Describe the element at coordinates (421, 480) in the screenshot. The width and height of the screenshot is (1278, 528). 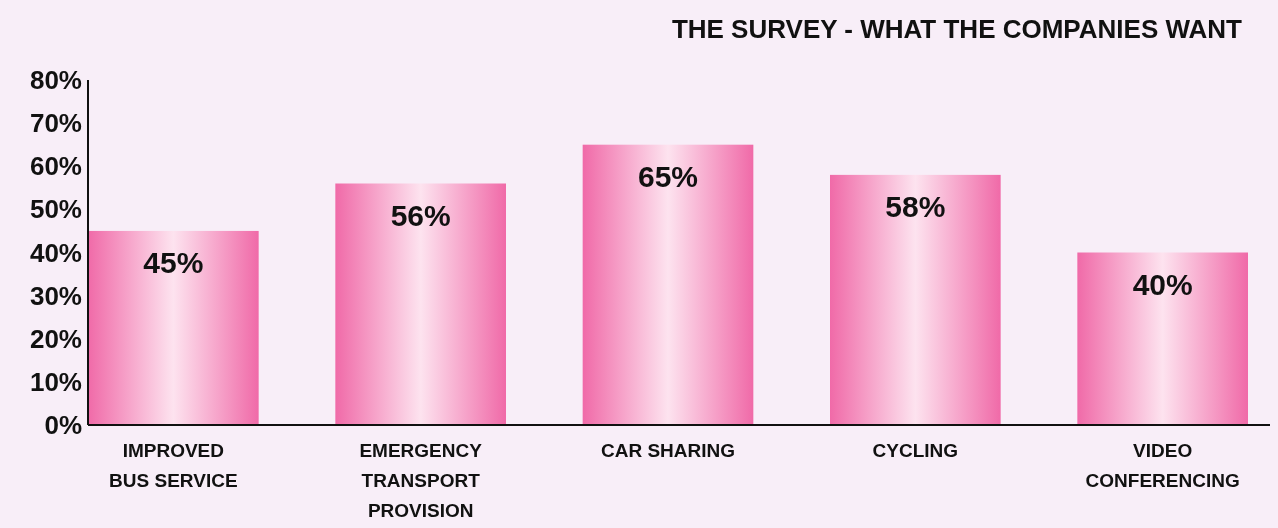
I see `x-tick-label: EMERGENCY TRANSPORT PROVISION` at that location.